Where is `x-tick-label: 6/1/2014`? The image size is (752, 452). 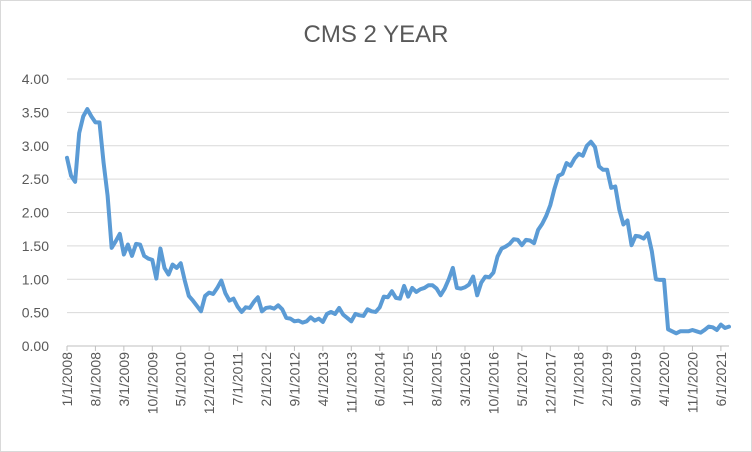
x-tick-label: 6/1/2014 is located at coordinates (380, 379).